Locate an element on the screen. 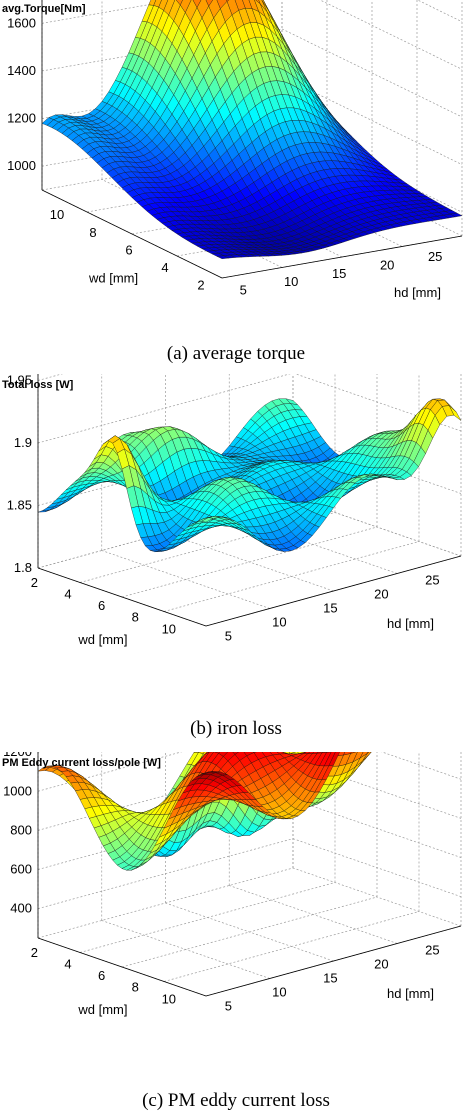  caption-average-torque: (a) average torque is located at coordinates (236, 353).